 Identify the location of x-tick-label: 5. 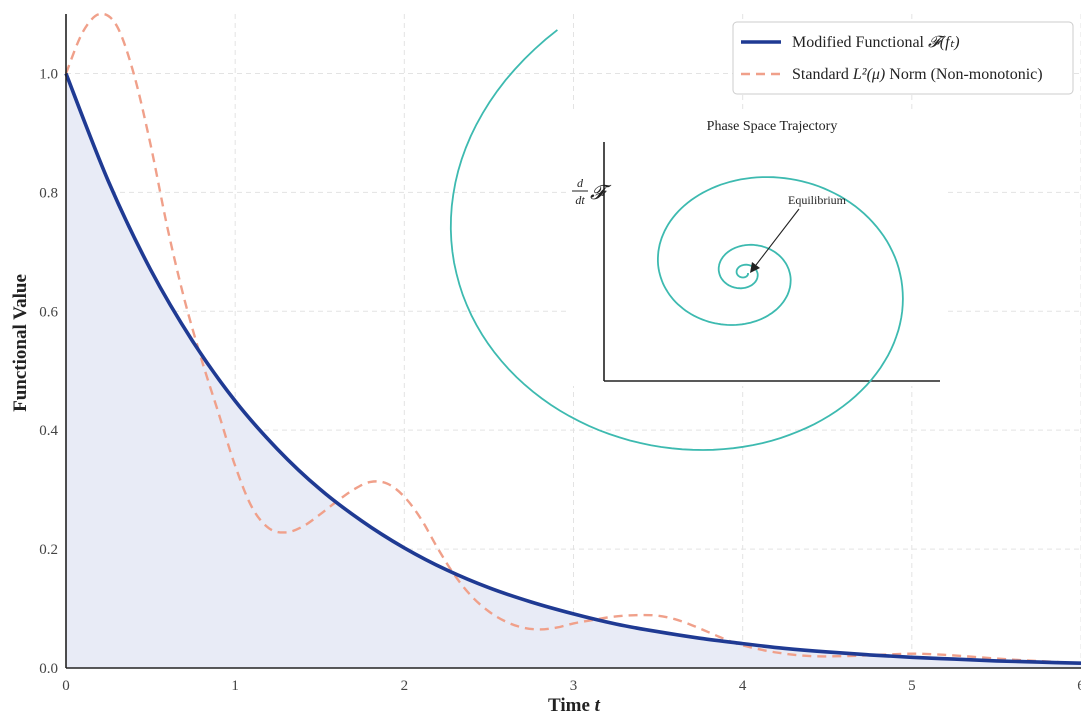
(912, 686).